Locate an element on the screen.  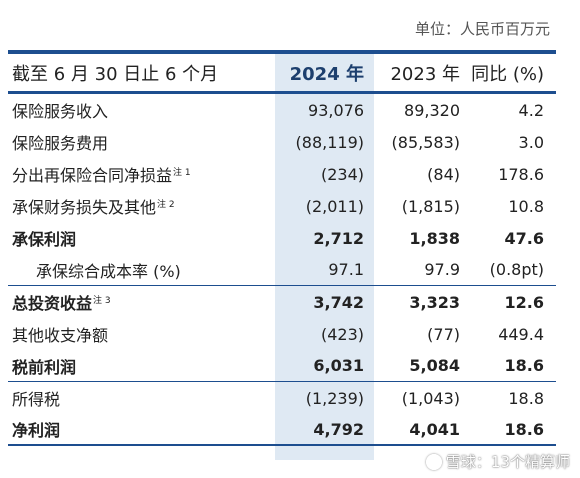
row-label: 税前利润 is located at coordinates (44, 367).